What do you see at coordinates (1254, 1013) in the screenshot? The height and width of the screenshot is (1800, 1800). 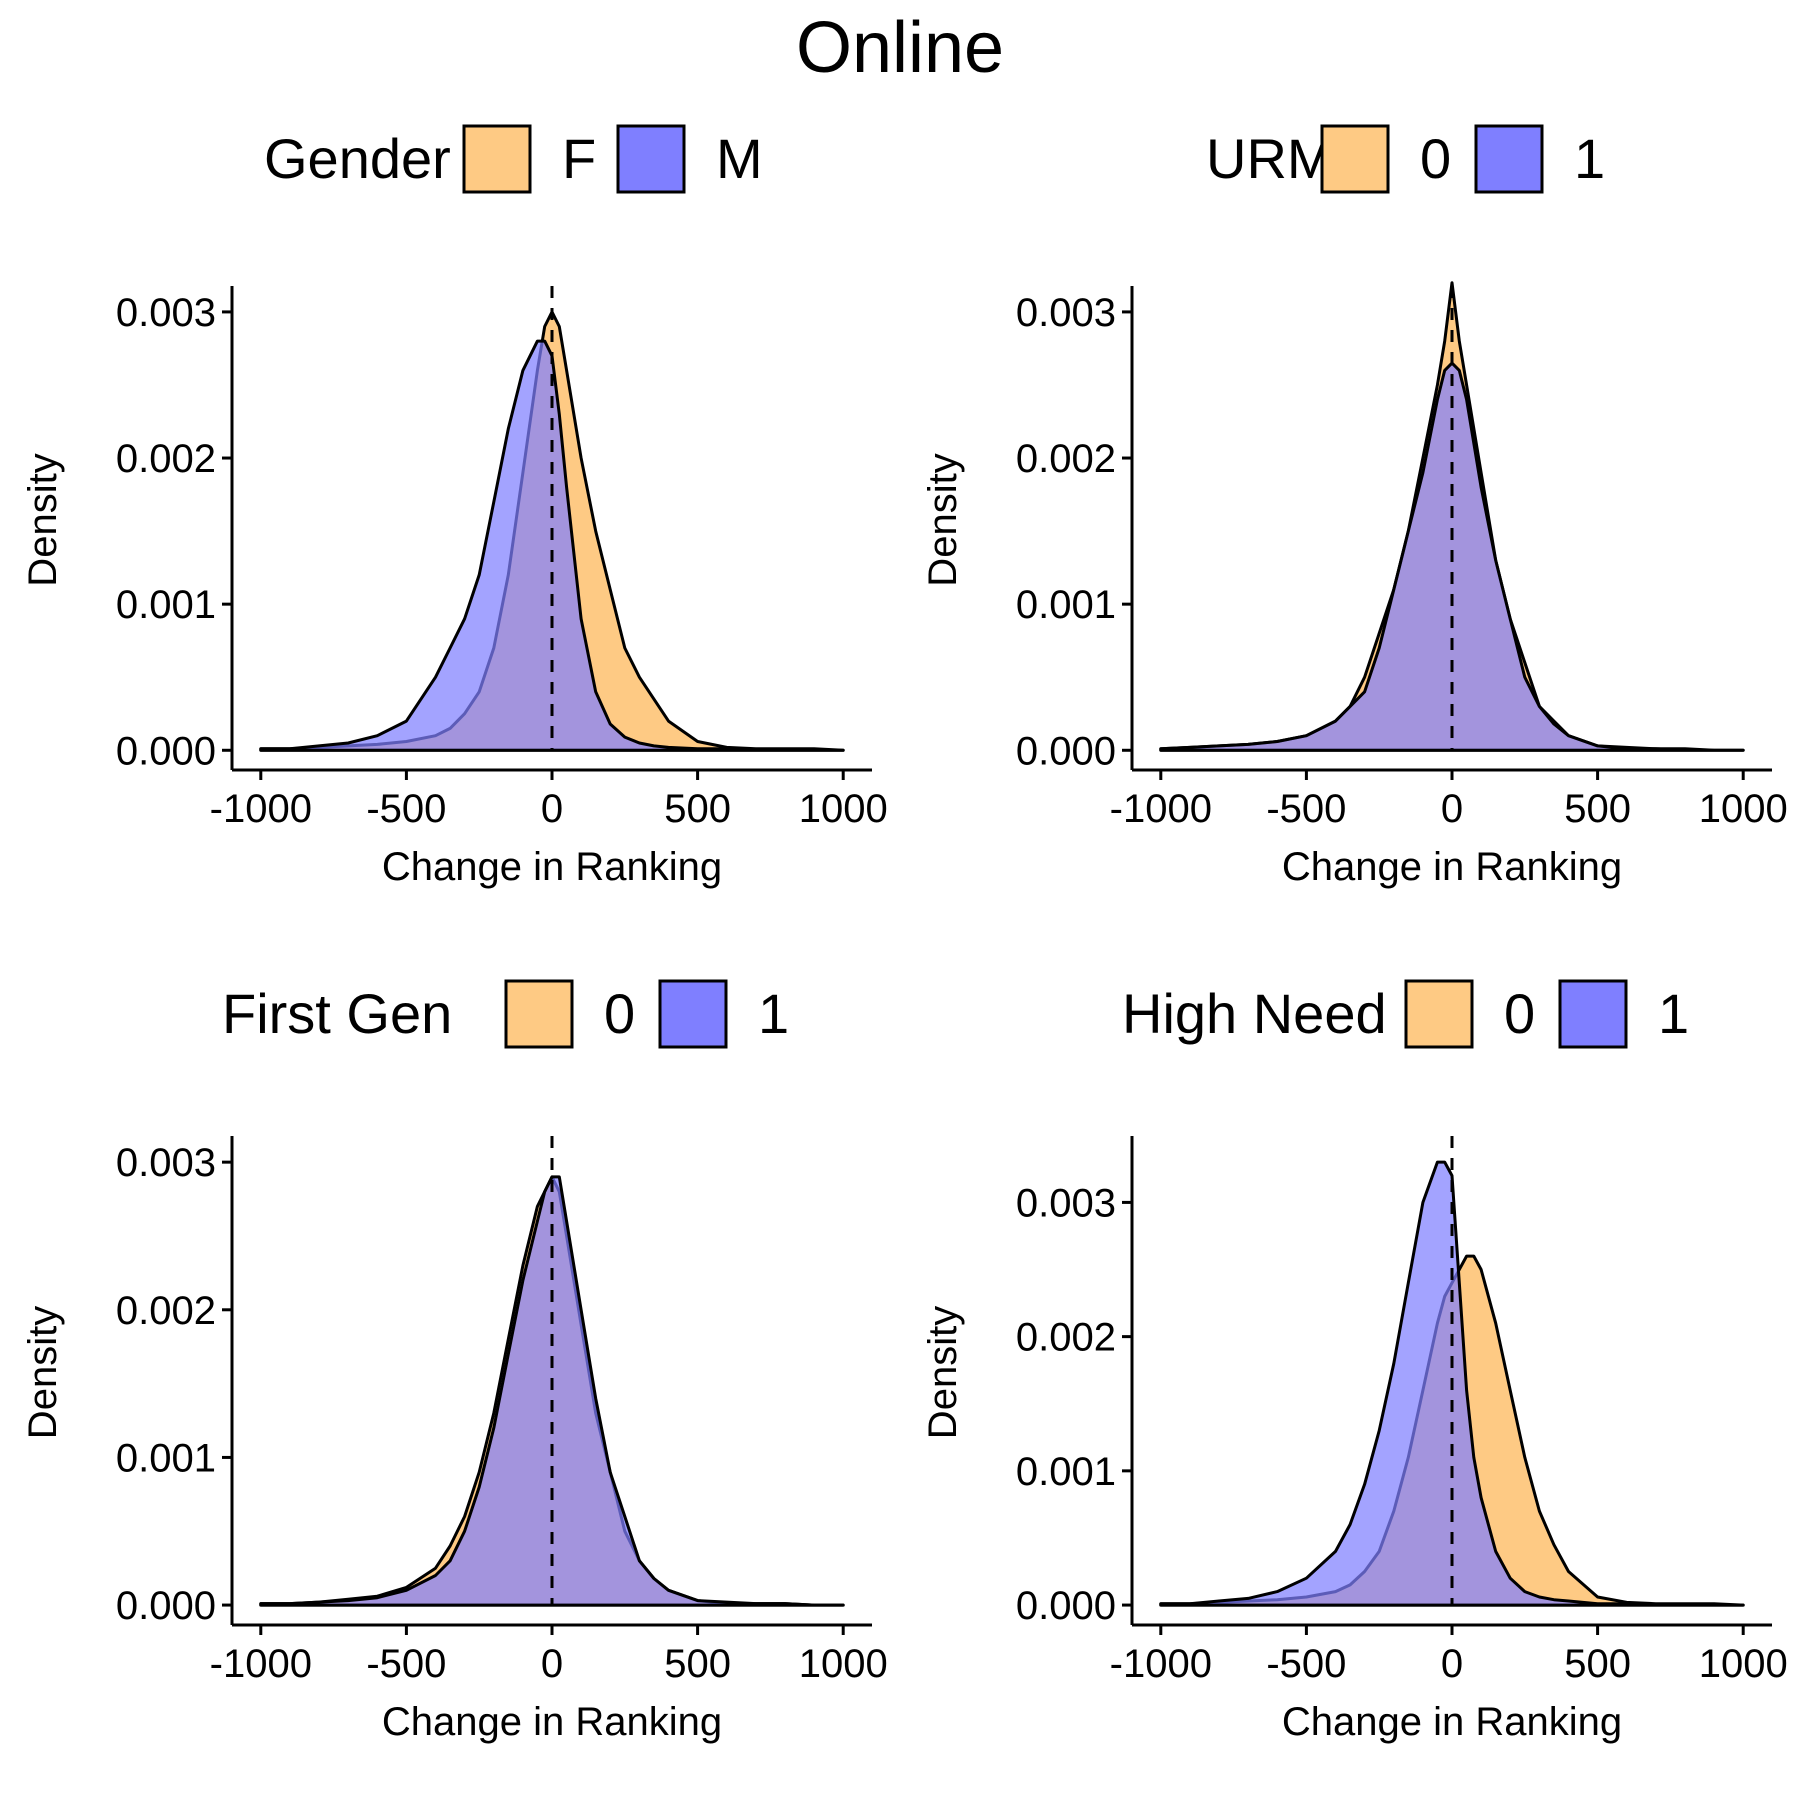 I see `legend-title: High Need` at bounding box center [1254, 1013].